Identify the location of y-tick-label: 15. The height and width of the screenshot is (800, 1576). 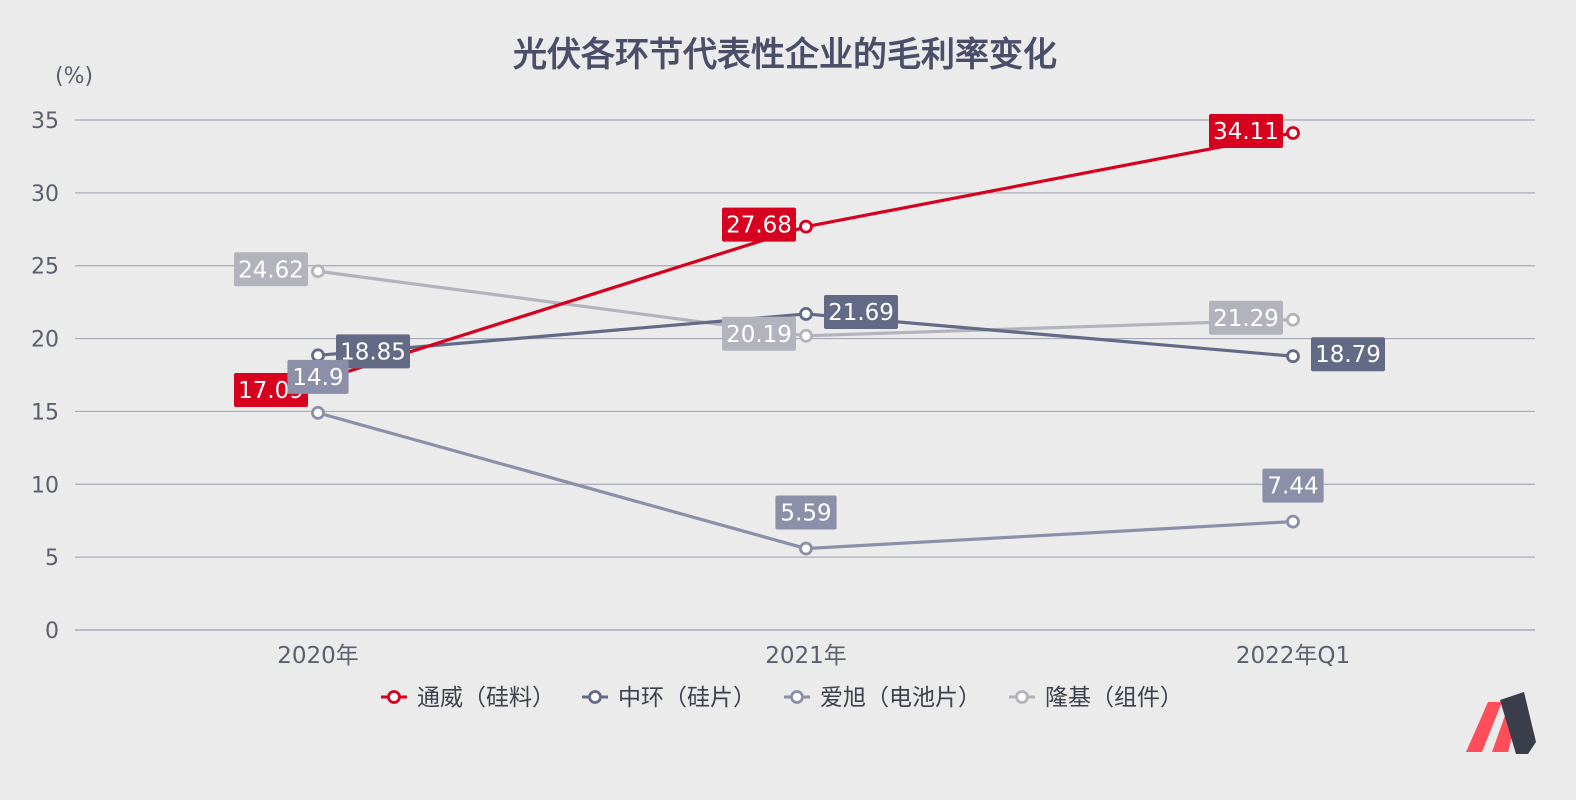
(45, 412).